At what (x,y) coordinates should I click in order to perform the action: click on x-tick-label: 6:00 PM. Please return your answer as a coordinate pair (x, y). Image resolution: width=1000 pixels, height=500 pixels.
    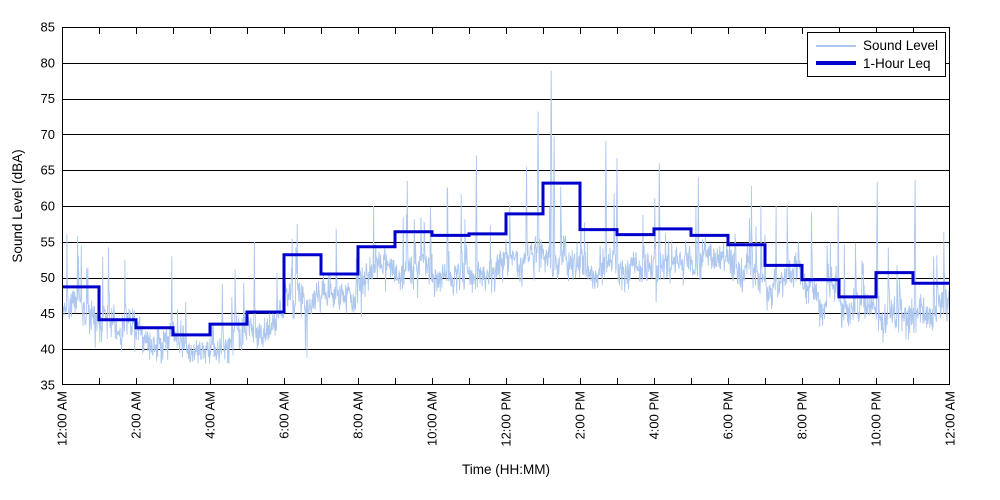
    Looking at the image, I should click on (728, 415).